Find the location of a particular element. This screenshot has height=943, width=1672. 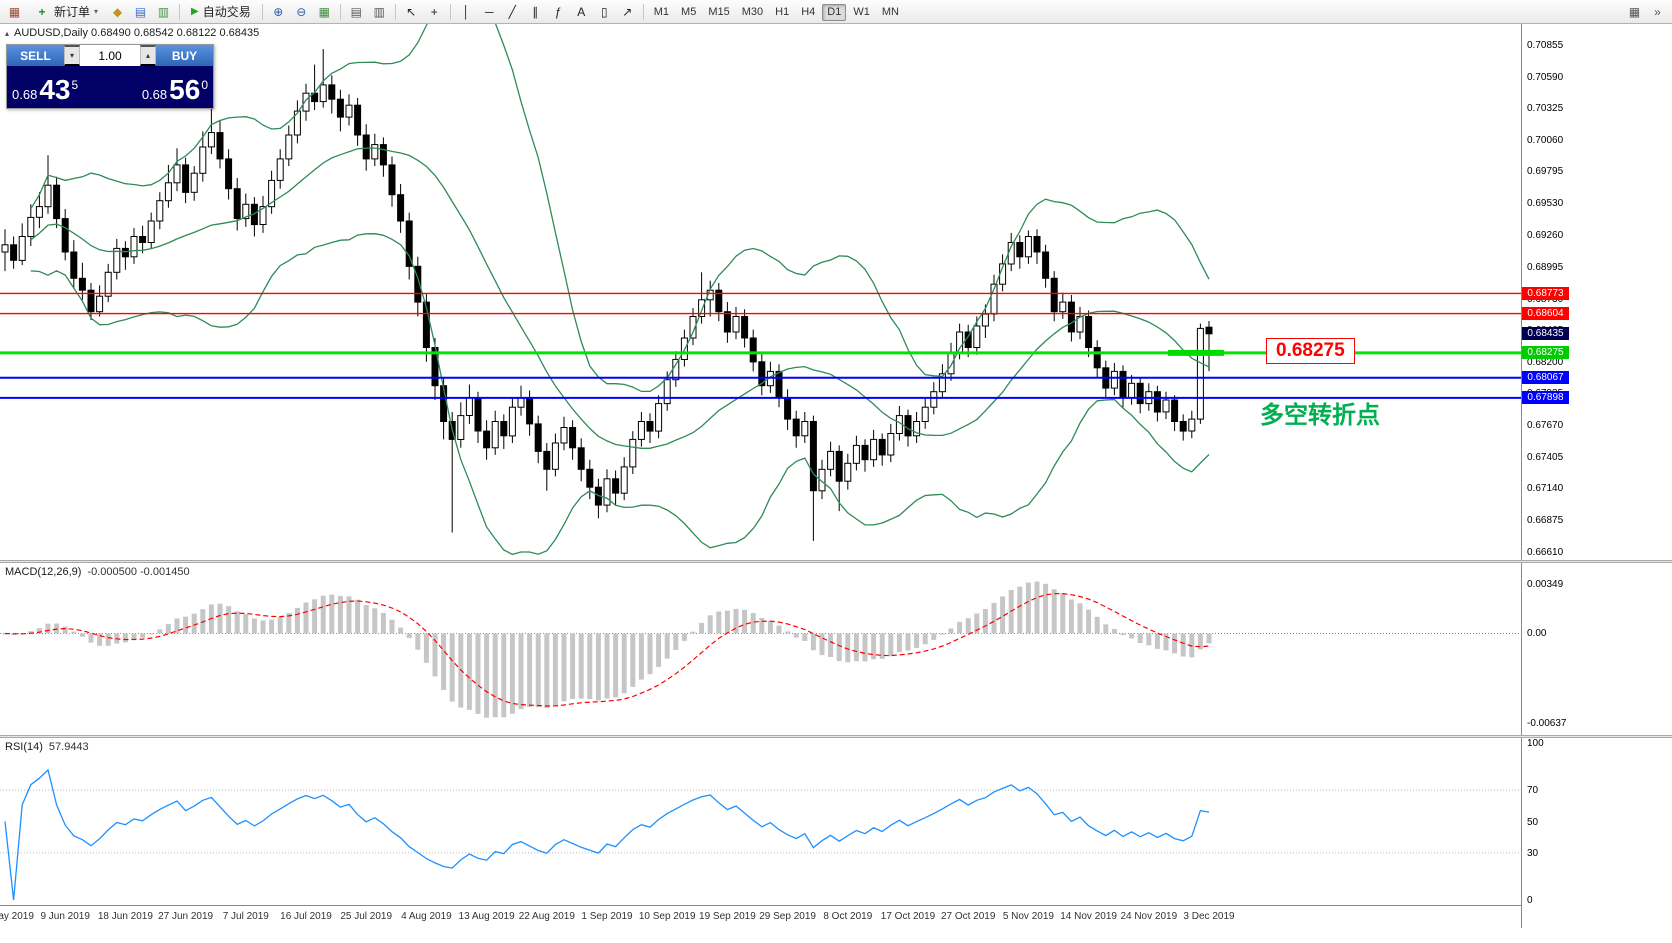

grid-icon: ▦ is located at coordinates (324, 11).